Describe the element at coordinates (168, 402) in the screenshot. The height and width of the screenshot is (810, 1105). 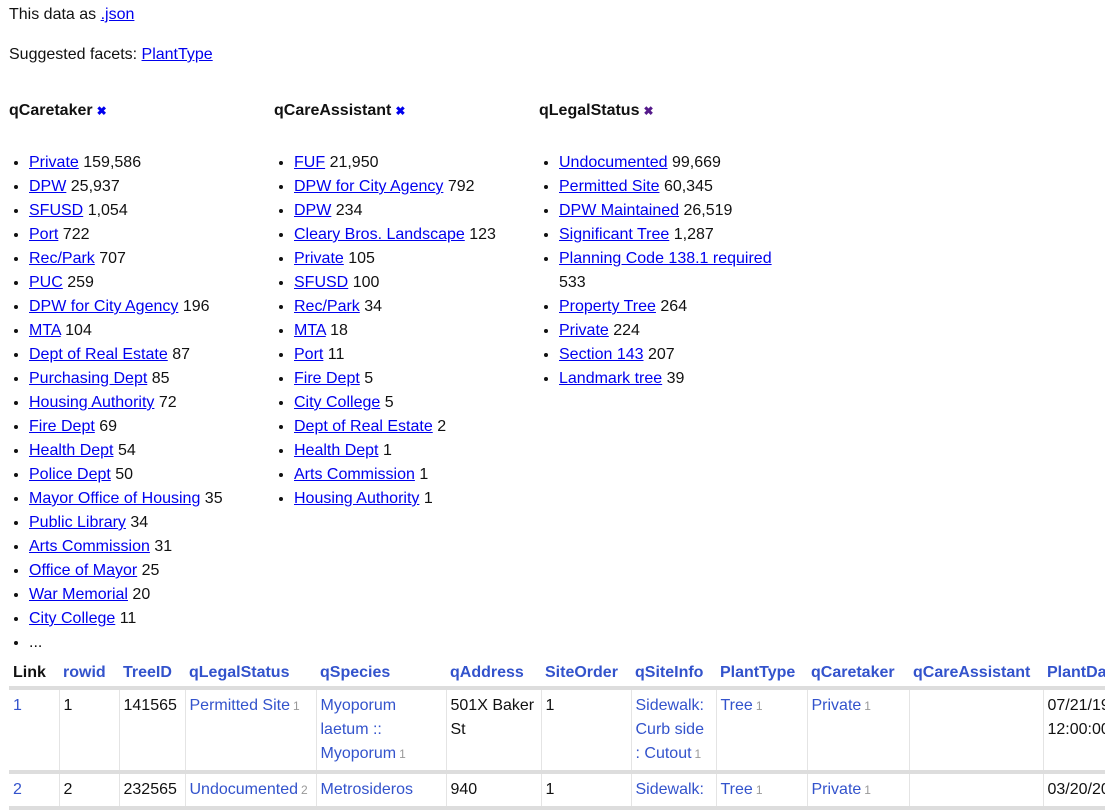
I see `facet-count: 72` at that location.